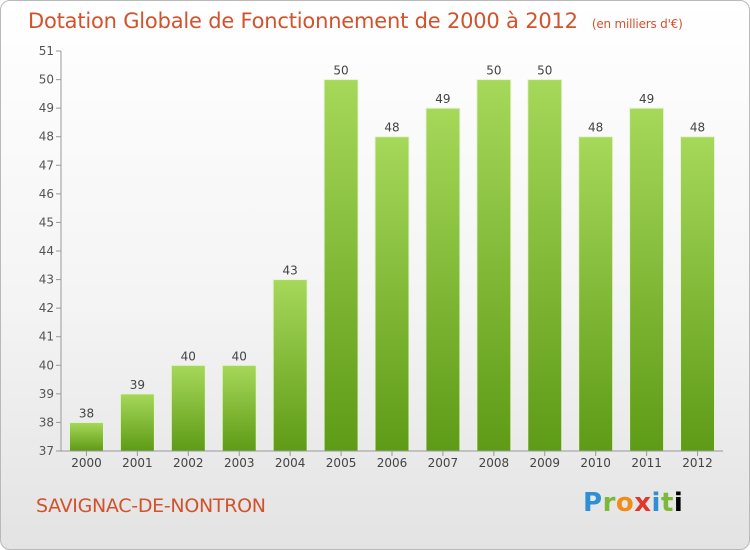 The width and height of the screenshot is (750, 550). Describe the element at coordinates (625, 503) in the screenshot. I see `logo-letter: o` at that location.